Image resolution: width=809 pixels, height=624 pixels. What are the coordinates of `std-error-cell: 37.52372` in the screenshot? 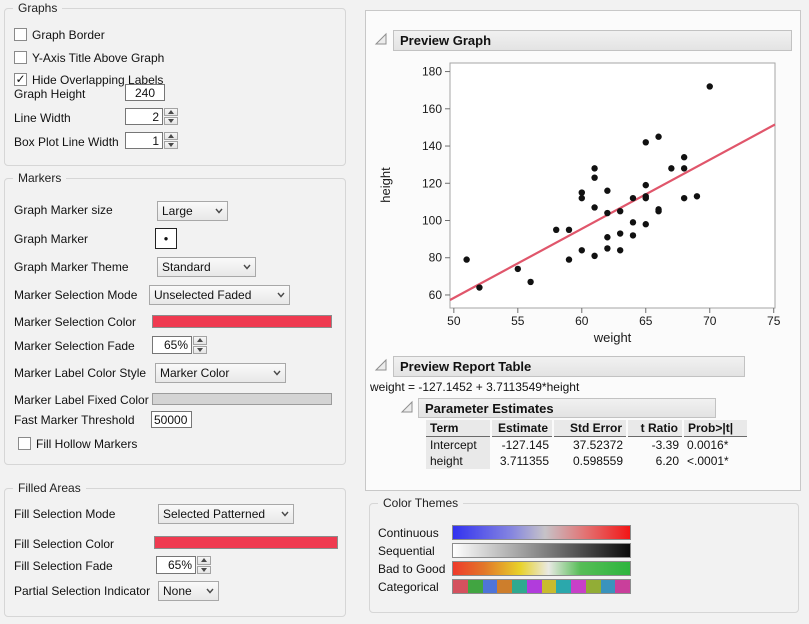 It's located at (597, 445).